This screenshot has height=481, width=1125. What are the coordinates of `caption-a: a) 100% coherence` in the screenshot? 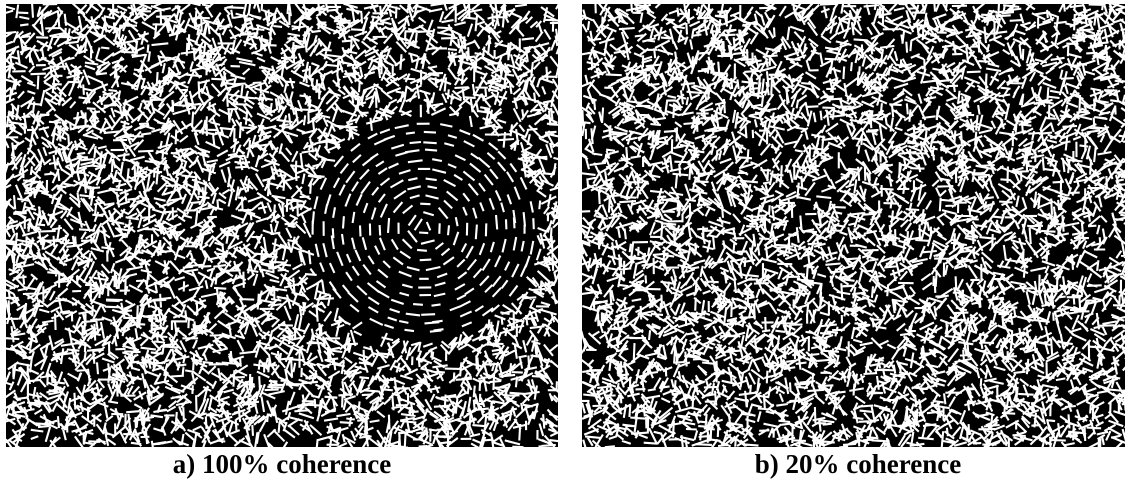 It's located at (282, 464).